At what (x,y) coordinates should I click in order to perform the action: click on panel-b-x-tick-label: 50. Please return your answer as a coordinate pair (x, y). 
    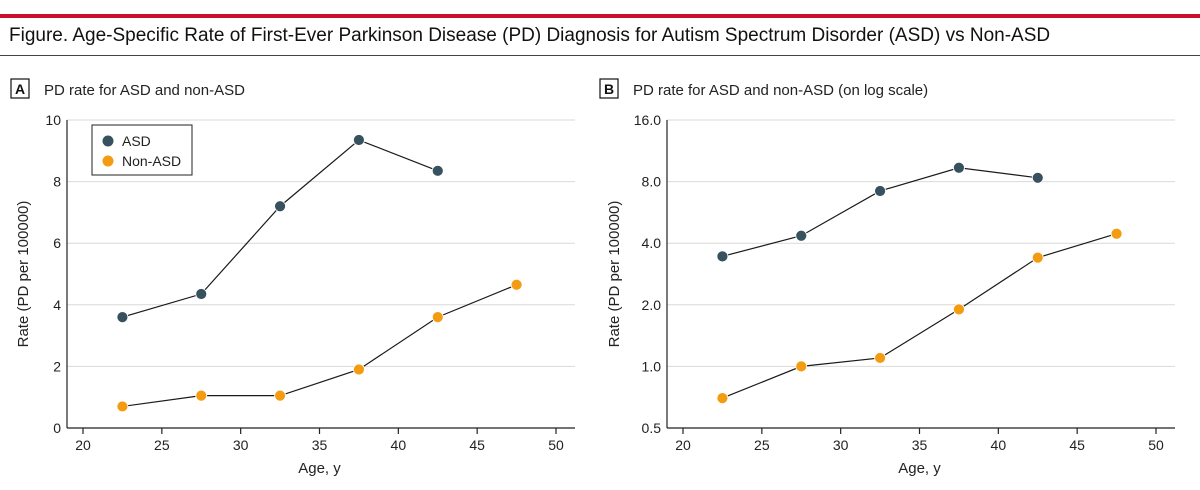
    Looking at the image, I should click on (1156, 445).